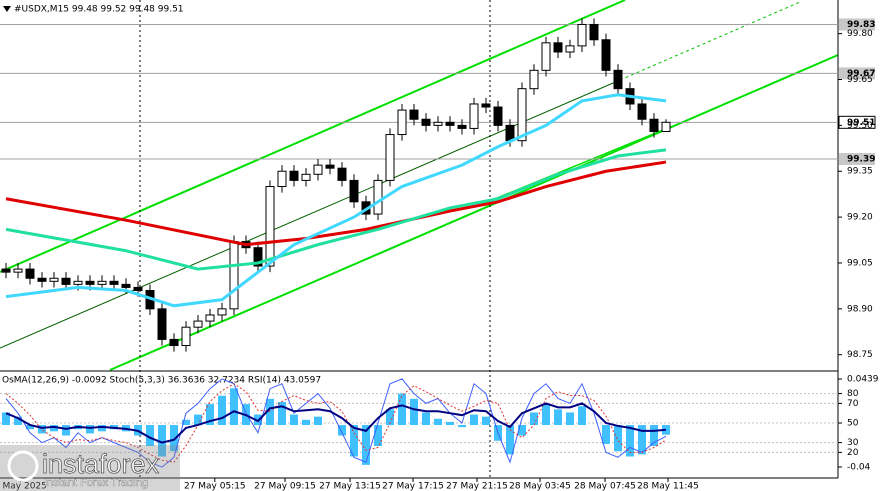 The height and width of the screenshot is (491, 883). Describe the element at coordinates (23, 466) in the screenshot. I see `logo-icon` at that location.